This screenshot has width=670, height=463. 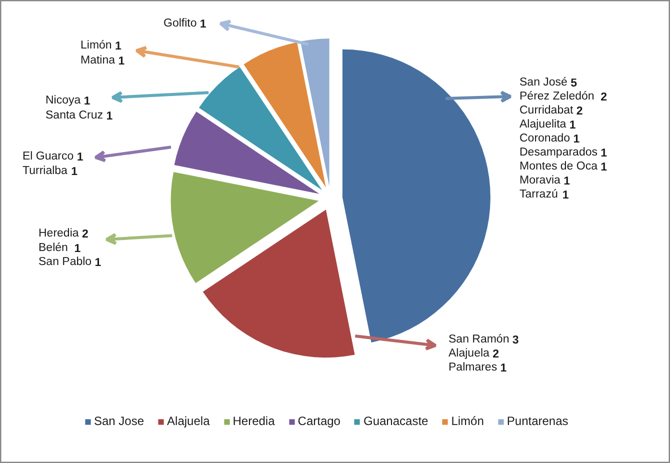 I want to click on legend-label: San Jose, so click(x=119, y=421).